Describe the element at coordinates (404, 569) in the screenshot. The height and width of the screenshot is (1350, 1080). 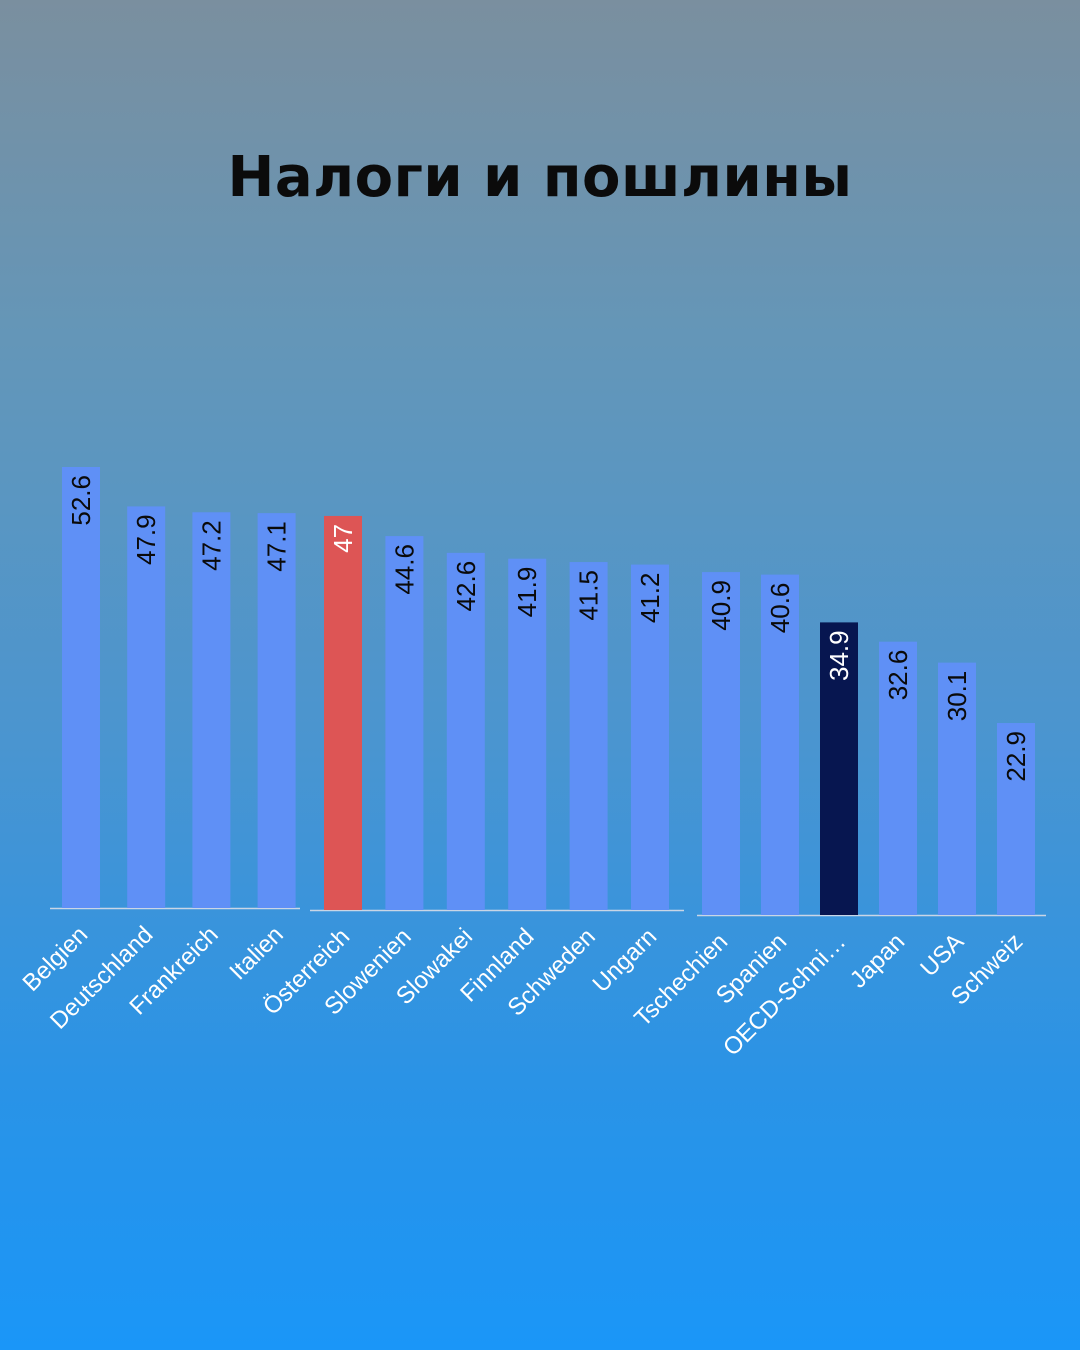
I see `value-label: 44.6` at that location.